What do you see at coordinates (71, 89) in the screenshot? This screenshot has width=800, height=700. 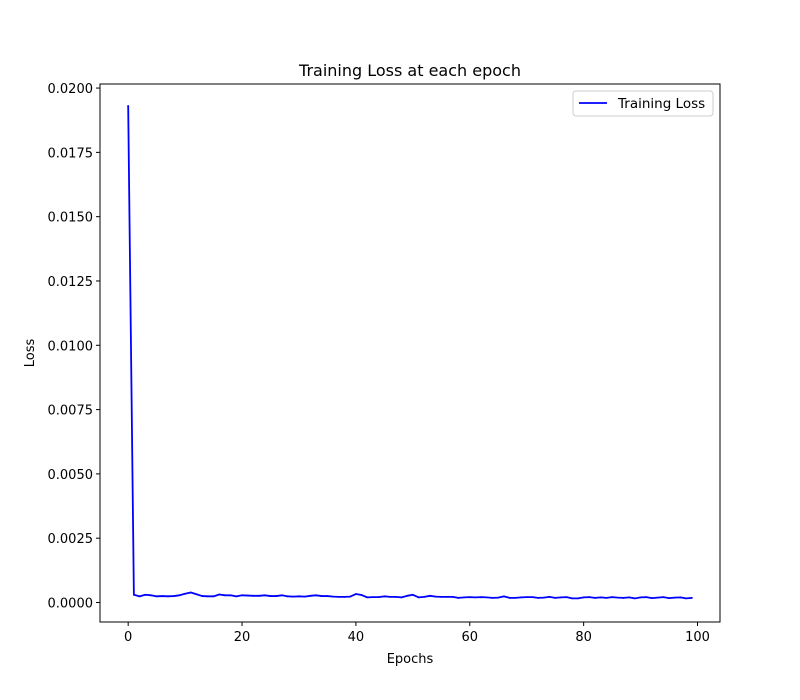 I see `y-tick-label: 0.0200` at bounding box center [71, 89].